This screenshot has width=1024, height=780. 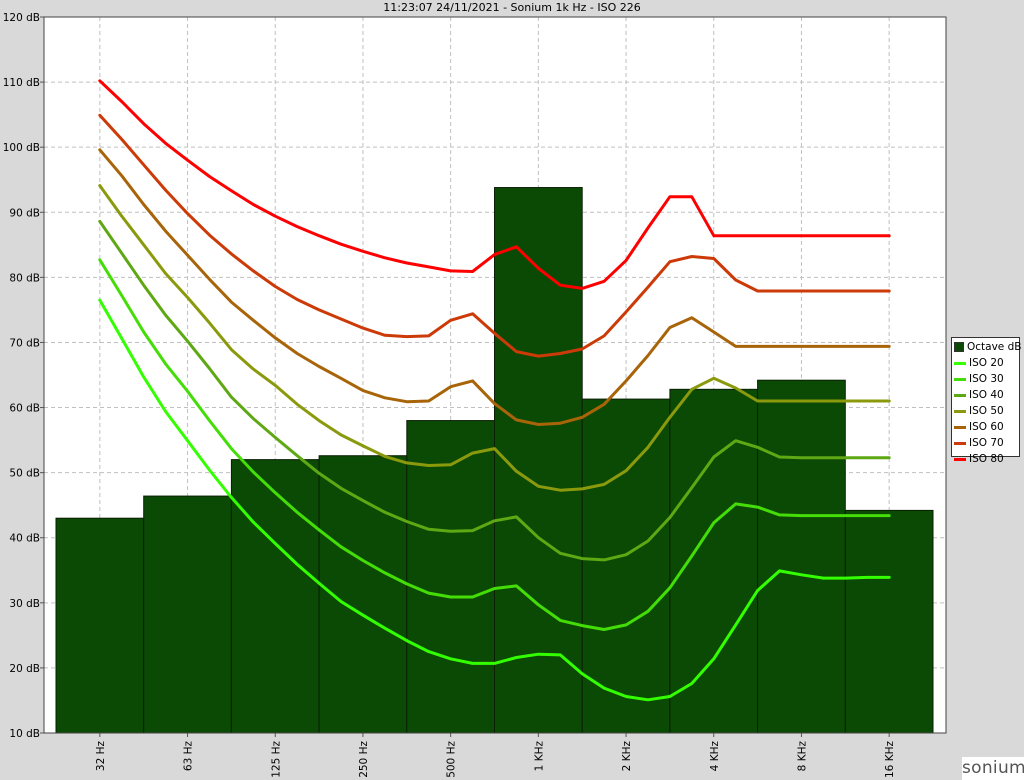 I want to click on y-tick-label: 40 dB, so click(x=24, y=539).